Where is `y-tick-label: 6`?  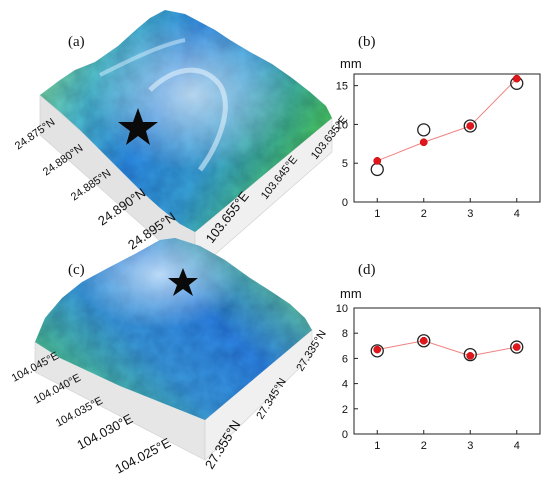
y-tick-label: 6 is located at coordinates (345, 359).